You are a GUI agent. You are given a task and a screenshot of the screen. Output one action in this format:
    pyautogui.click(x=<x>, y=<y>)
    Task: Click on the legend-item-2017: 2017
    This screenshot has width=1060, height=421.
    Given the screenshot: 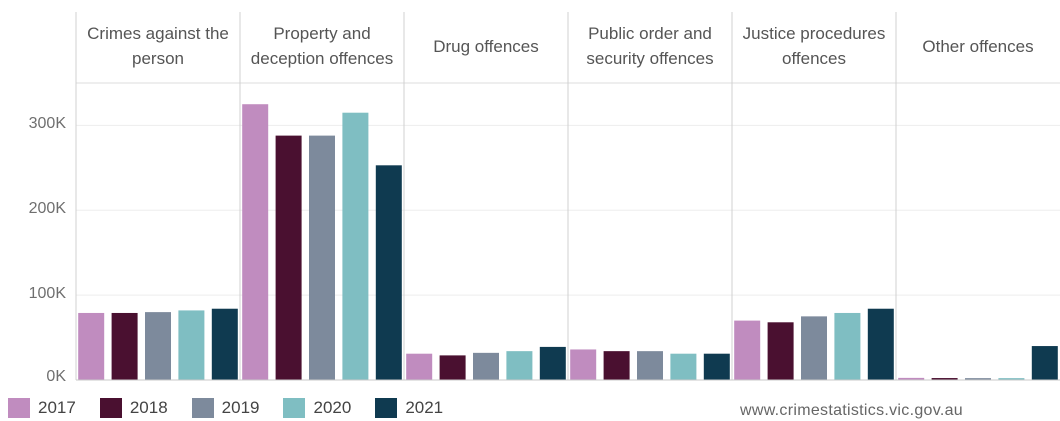 What is the action you would take?
    pyautogui.click(x=42, y=408)
    